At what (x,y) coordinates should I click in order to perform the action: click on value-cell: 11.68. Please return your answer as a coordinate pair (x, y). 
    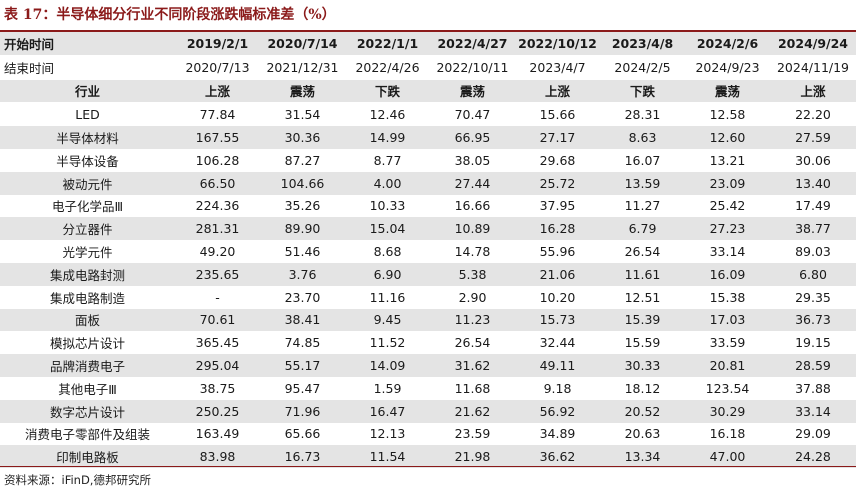
    Looking at the image, I should click on (472, 388).